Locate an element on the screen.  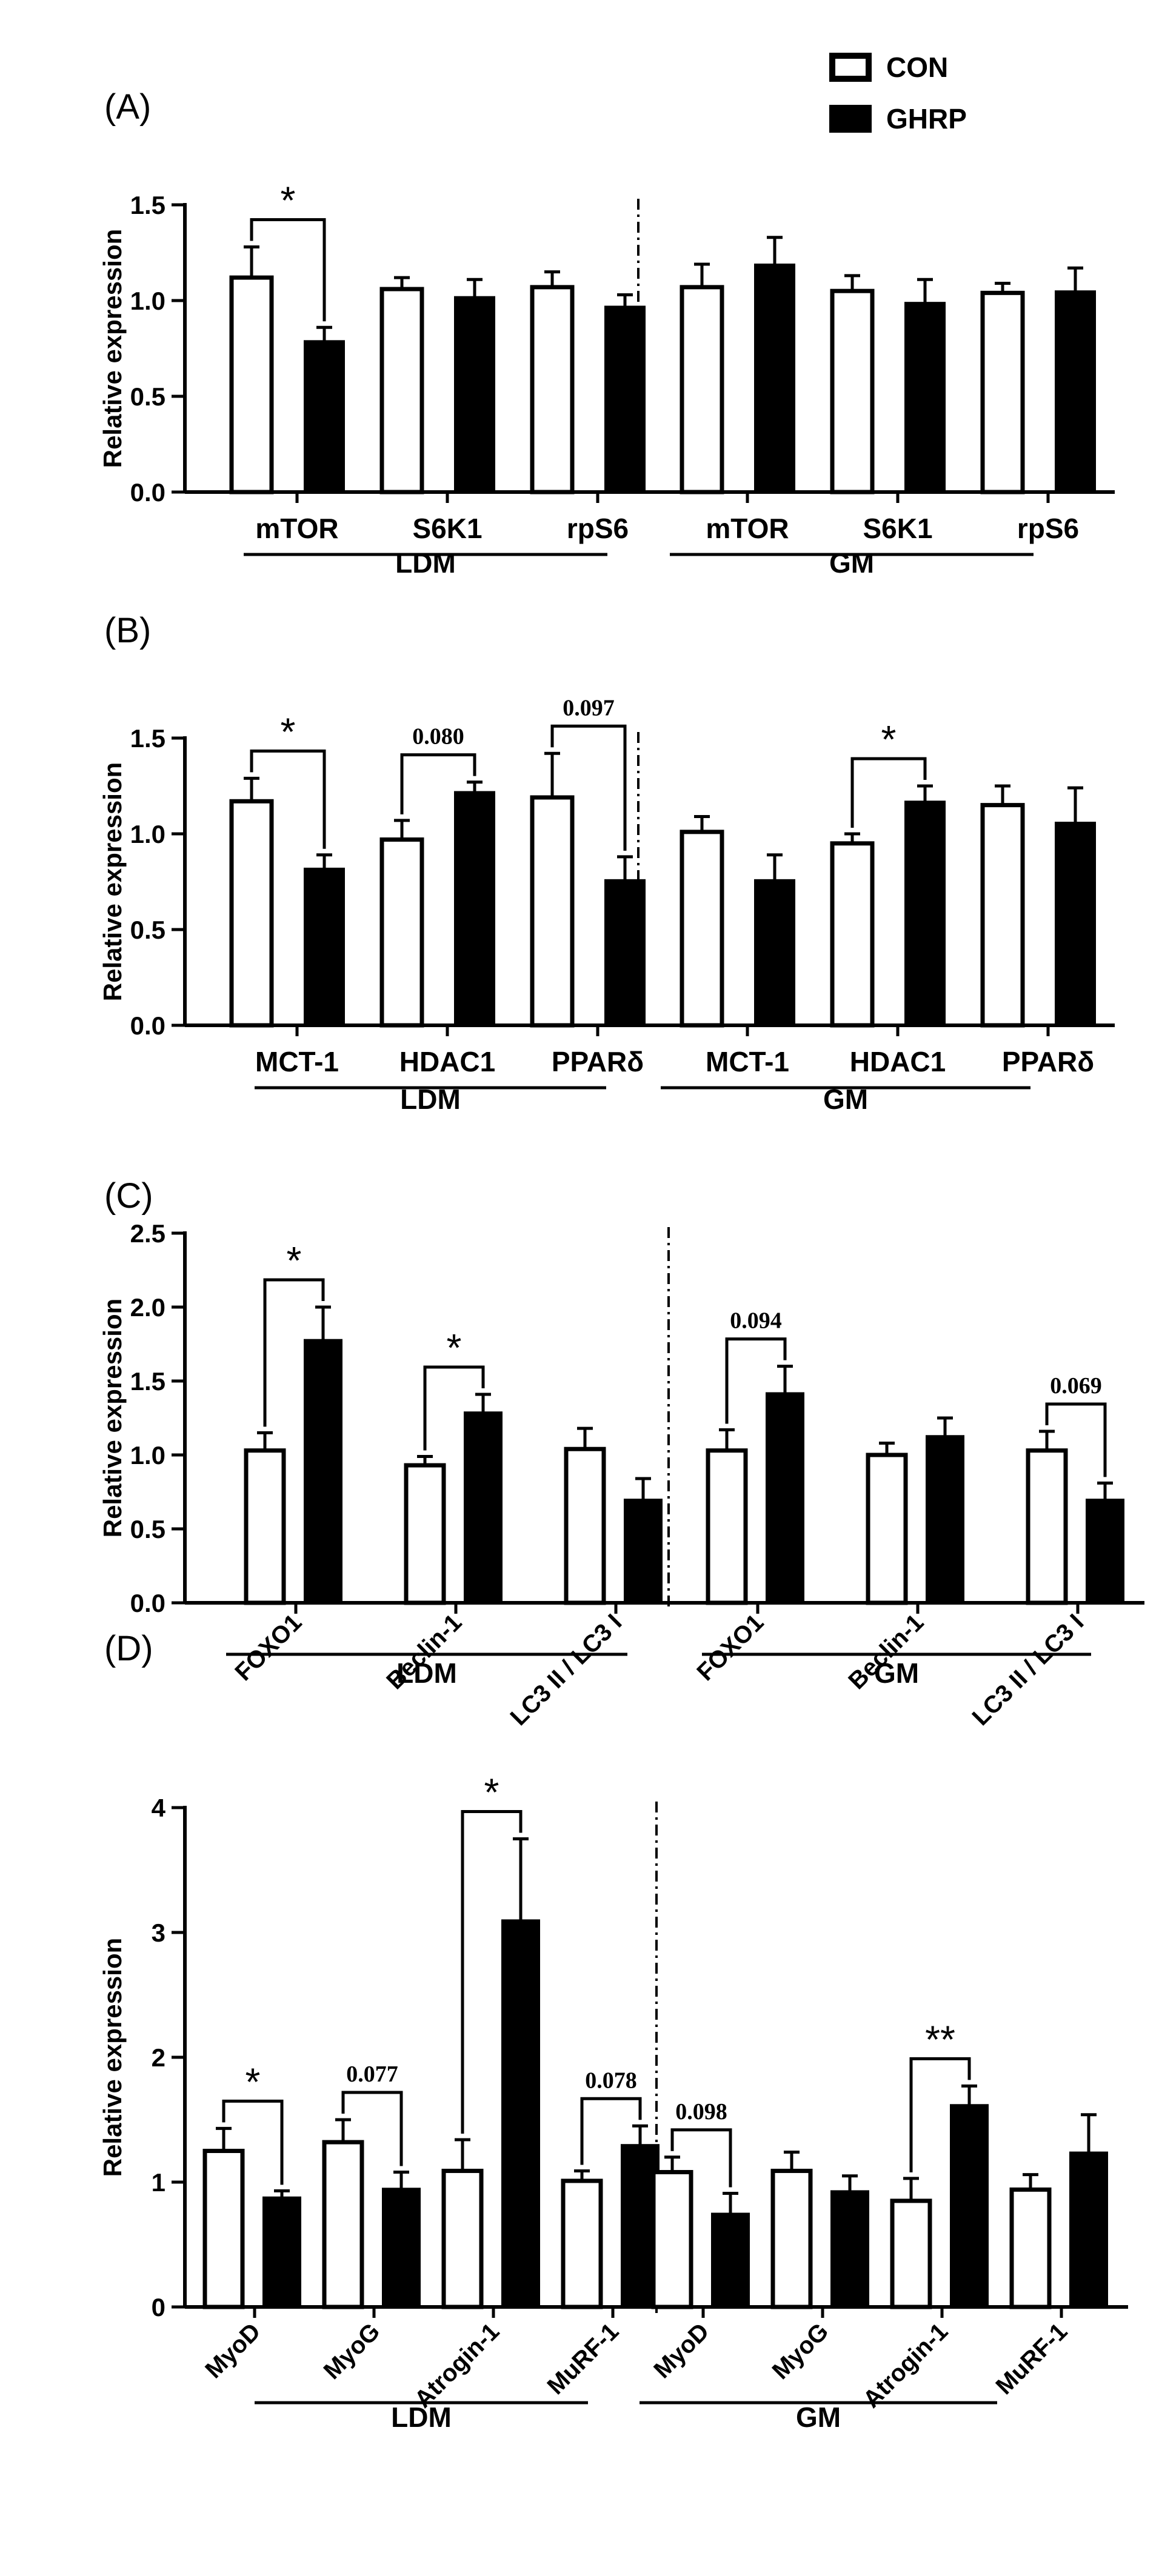
y-tick-label: 2.5 is located at coordinates (147, 1233).